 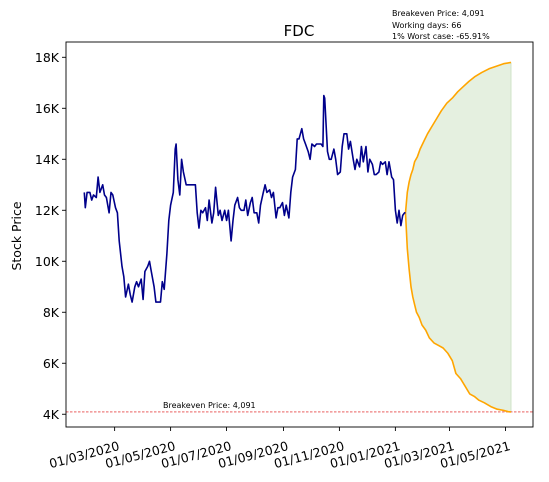 What do you see at coordinates (441, 36) in the screenshot?
I see `info-worst-case: 1% Worst case: -65.91%` at bounding box center [441, 36].